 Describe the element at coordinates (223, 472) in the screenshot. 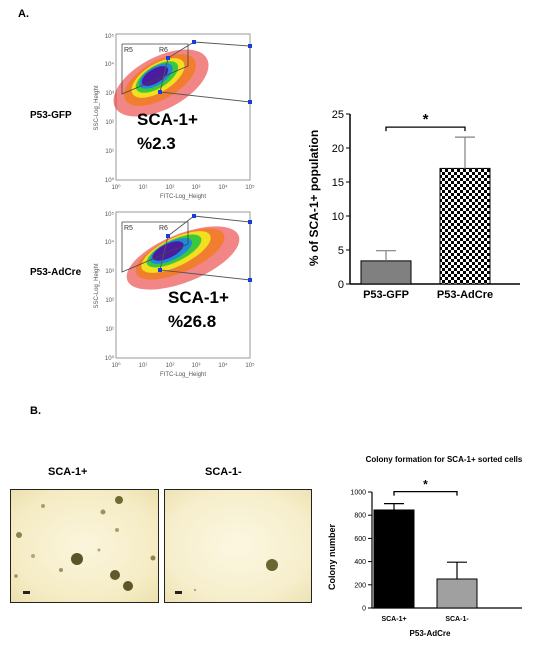

I see `micrograph-label-sca1-neg: SCA-1-` at that location.